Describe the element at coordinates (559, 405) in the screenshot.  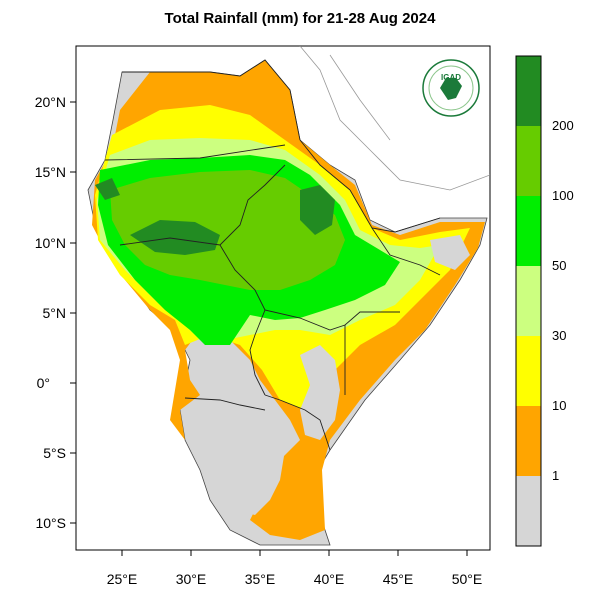
I see `legend-label: 10` at that location.